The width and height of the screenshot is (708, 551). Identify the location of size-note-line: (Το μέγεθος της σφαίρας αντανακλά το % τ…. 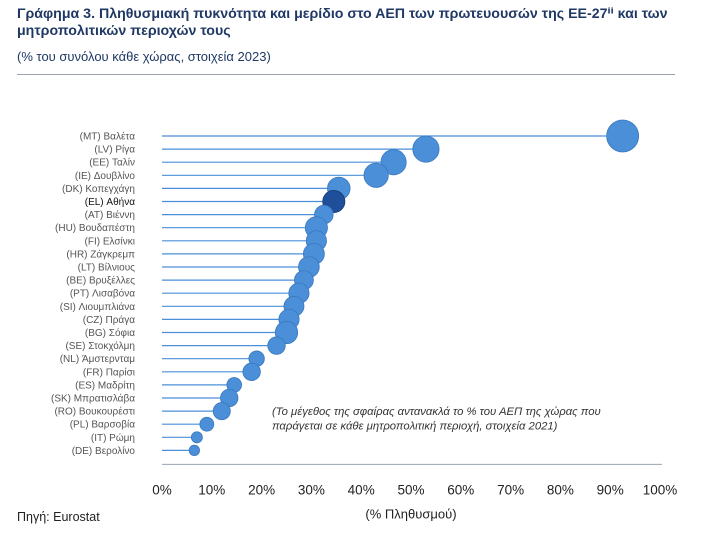
(436, 412).